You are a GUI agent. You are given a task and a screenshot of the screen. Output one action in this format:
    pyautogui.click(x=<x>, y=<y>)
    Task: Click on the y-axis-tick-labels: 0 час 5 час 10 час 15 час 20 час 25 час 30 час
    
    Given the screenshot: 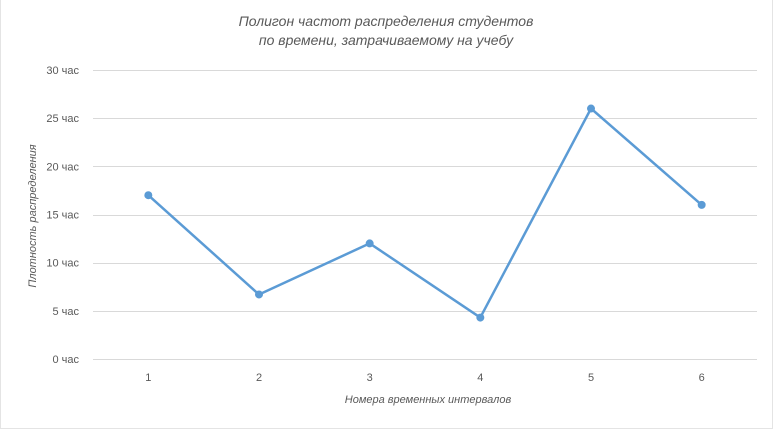 What is the action you would take?
    pyautogui.click(x=62, y=215)
    